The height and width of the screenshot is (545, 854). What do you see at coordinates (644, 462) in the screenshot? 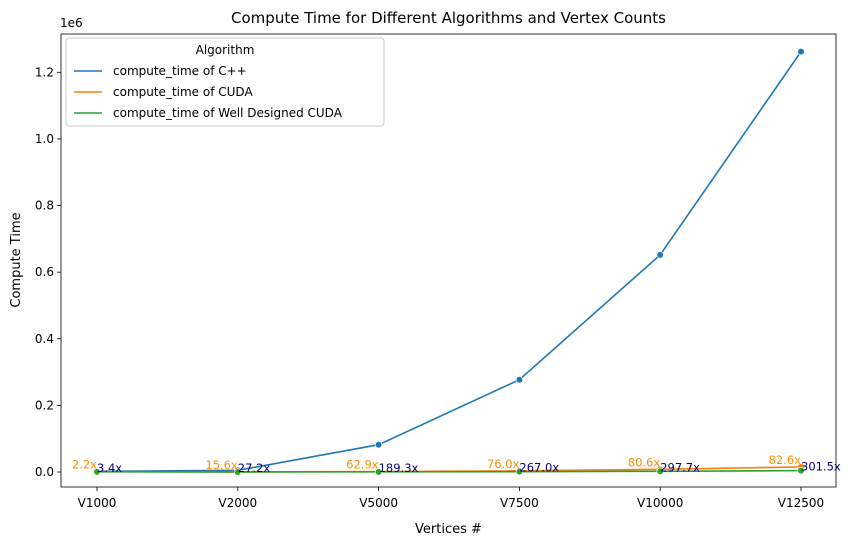
I see `speedup-label: 80.6x` at bounding box center [644, 462].